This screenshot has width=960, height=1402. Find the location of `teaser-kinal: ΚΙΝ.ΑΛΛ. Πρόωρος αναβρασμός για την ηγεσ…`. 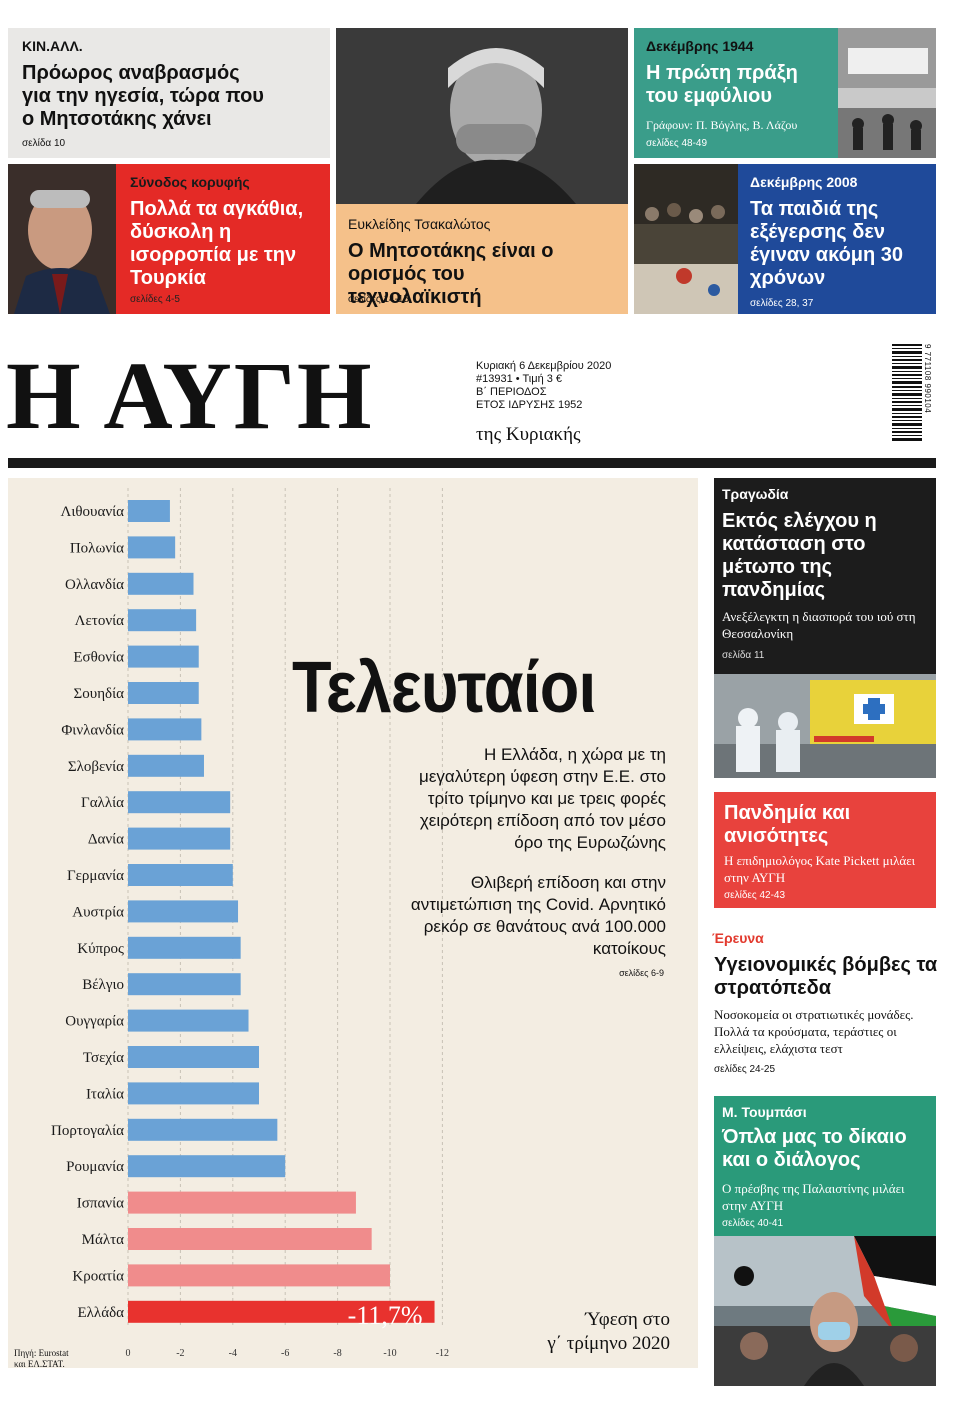

teaser-kinal: ΚΙΝ.ΑΛΛ. Πρόωρος αναβρασμός για την ηγεσ… is located at coordinates (169, 93).